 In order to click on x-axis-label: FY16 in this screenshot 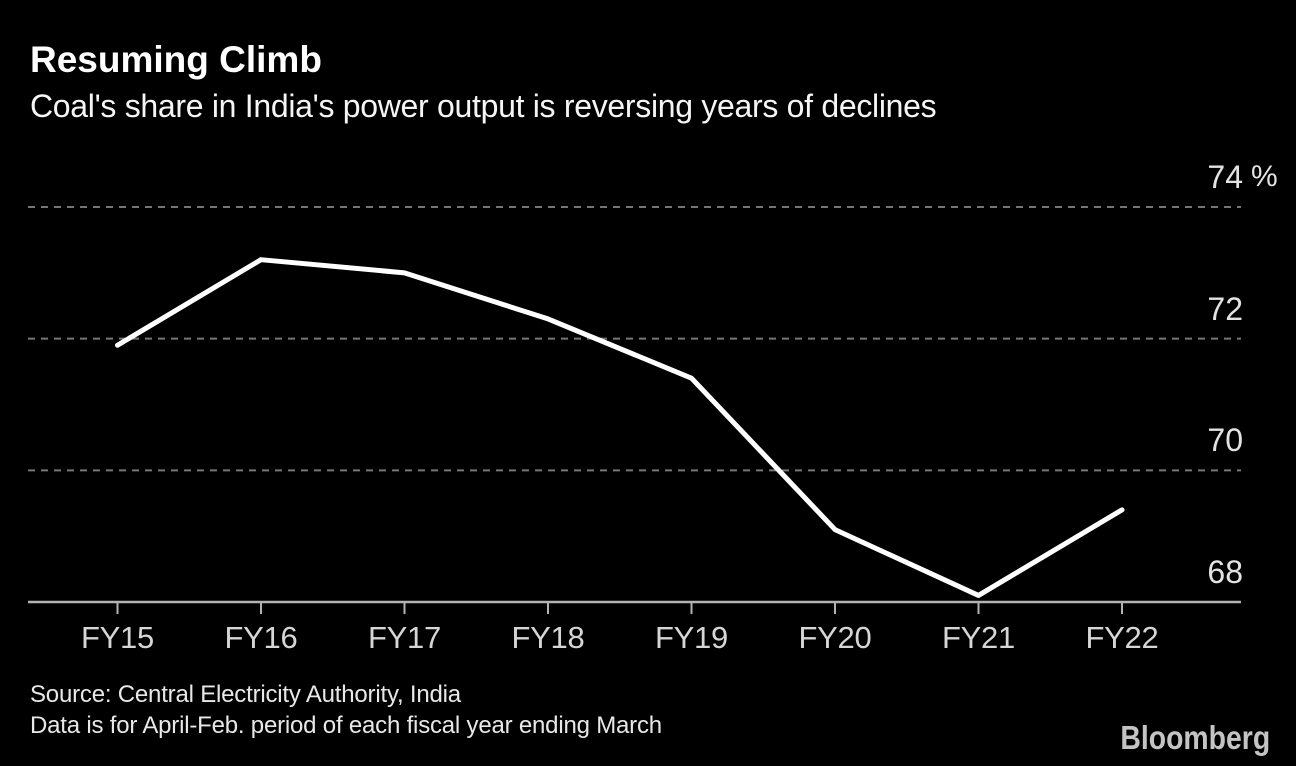, I will do `click(261, 637)`.